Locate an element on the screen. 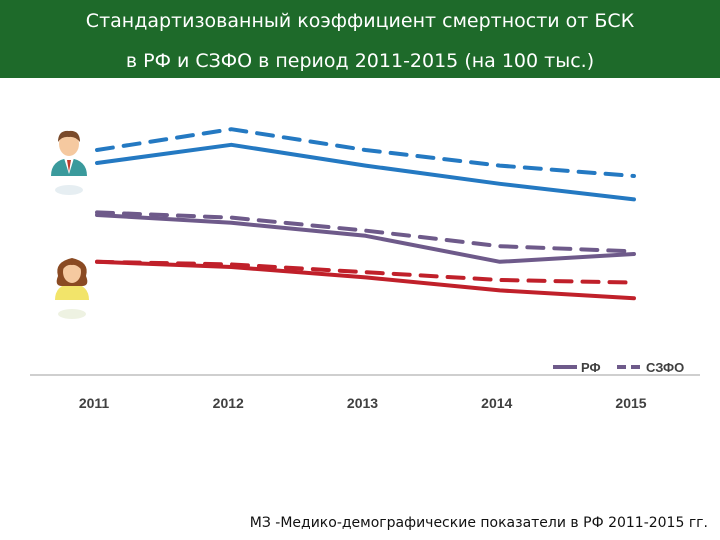 This screenshot has width=720, height=540. x-tick-label: 2013 is located at coordinates (362, 403).